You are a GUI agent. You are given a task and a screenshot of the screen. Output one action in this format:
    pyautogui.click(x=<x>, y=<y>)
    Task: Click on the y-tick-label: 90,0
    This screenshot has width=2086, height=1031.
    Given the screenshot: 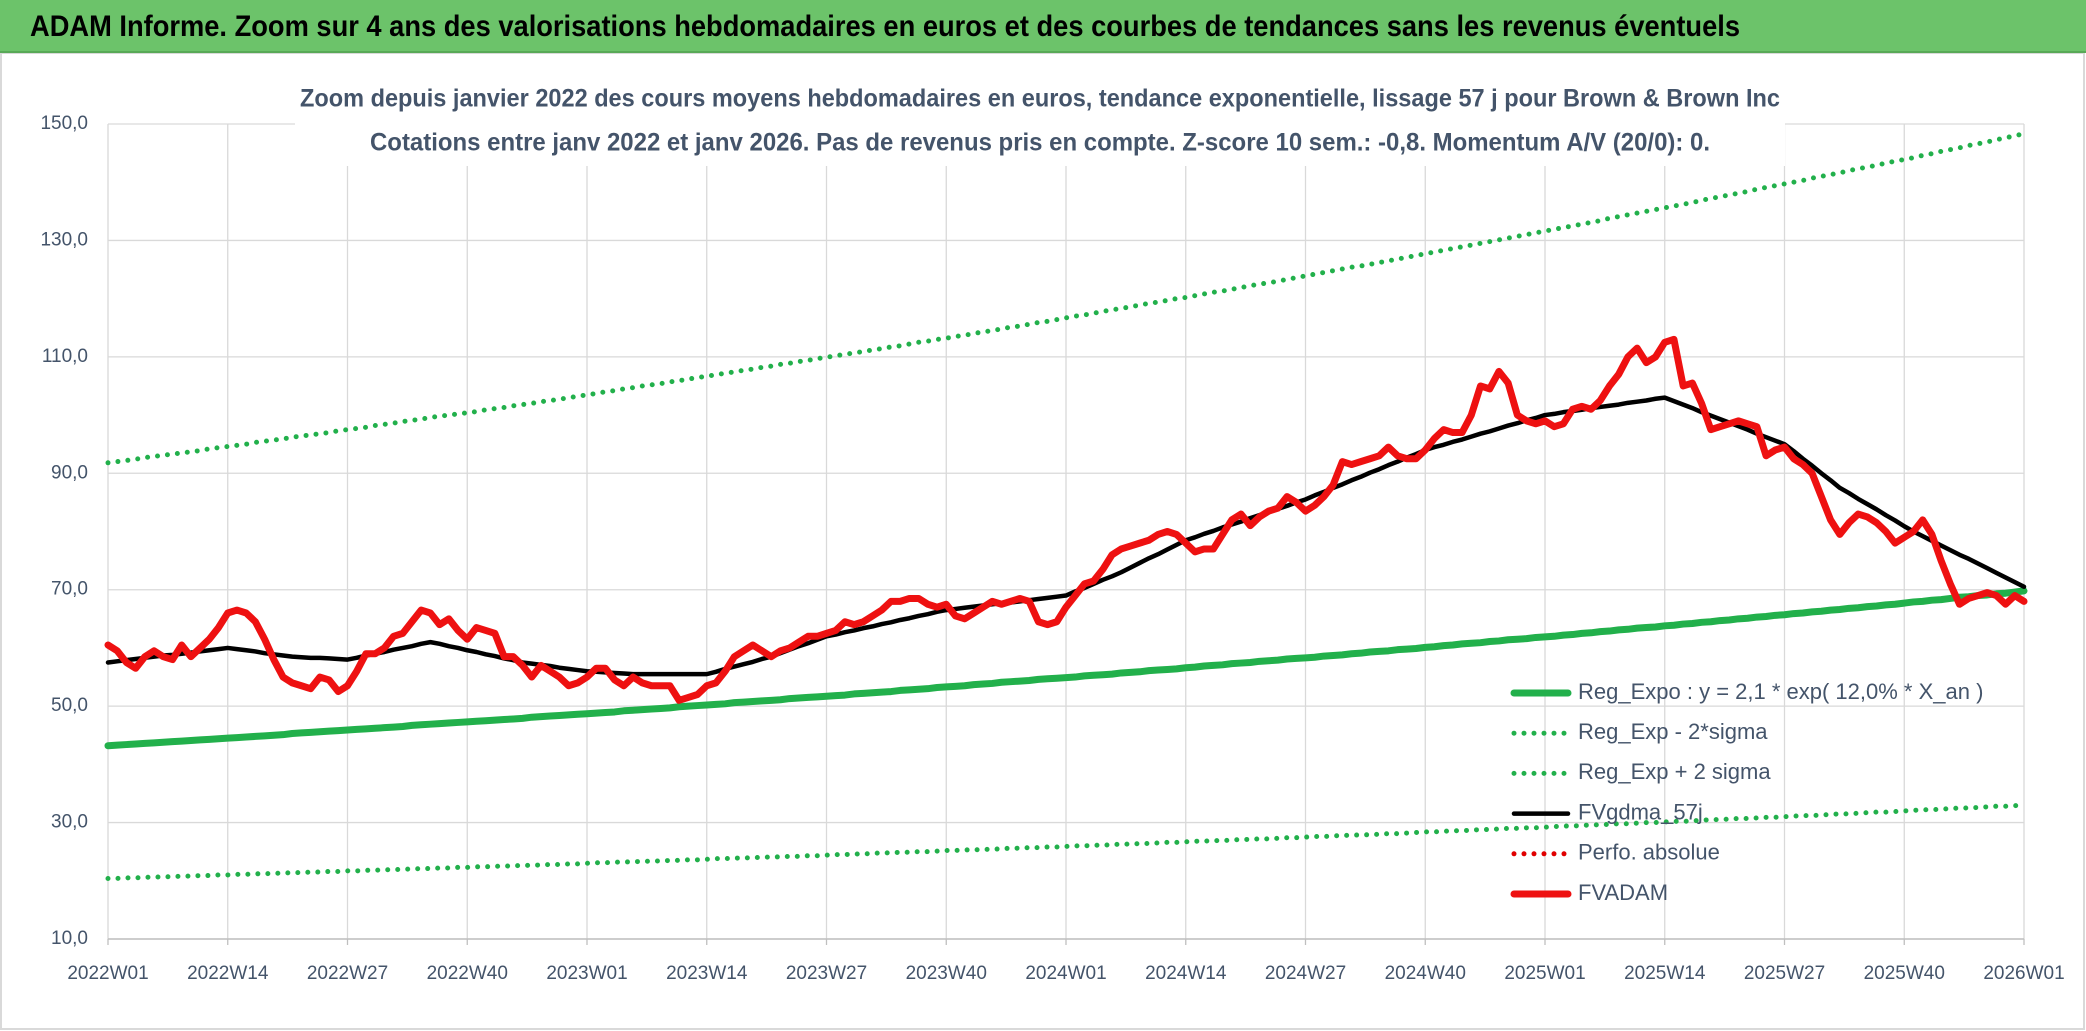 What is the action you would take?
    pyautogui.click(x=69, y=472)
    